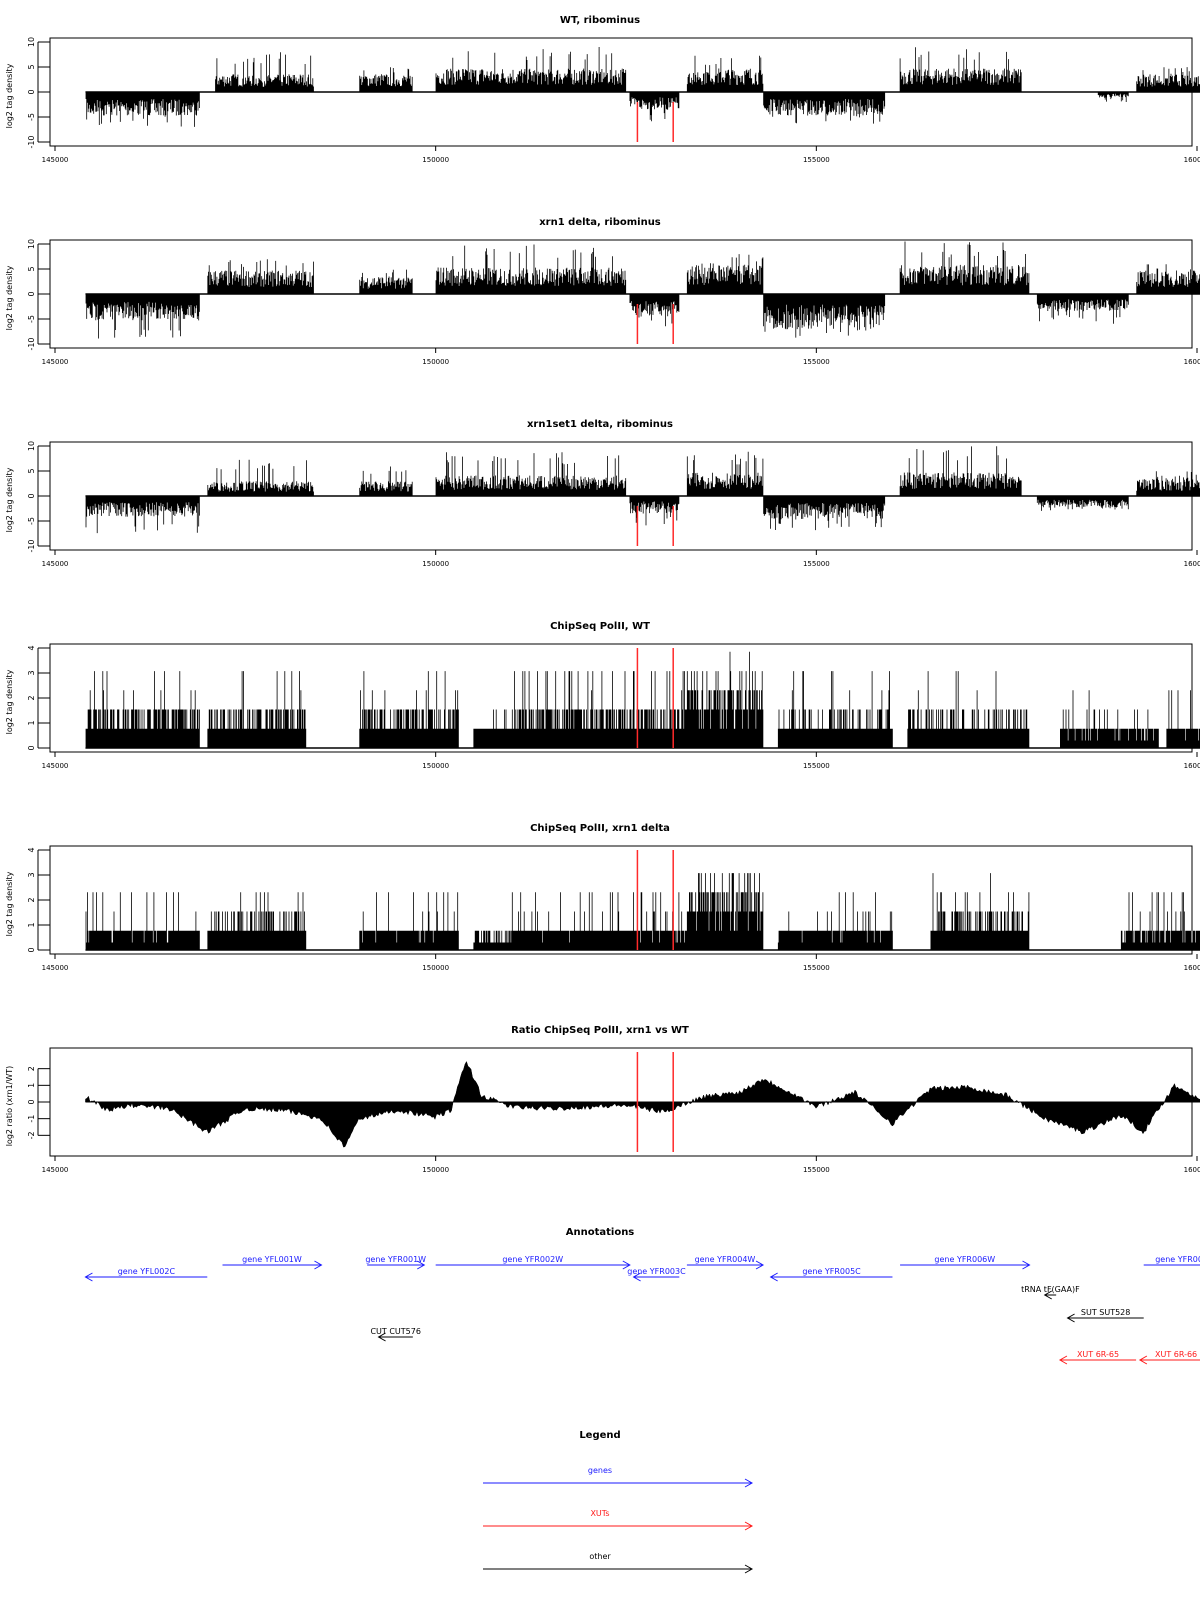 Image resolution: width=1200 pixels, height=1600 pixels. Describe the element at coordinates (1177, 1259) in the screenshot. I see `feature-label: gene YFR007W` at that location.